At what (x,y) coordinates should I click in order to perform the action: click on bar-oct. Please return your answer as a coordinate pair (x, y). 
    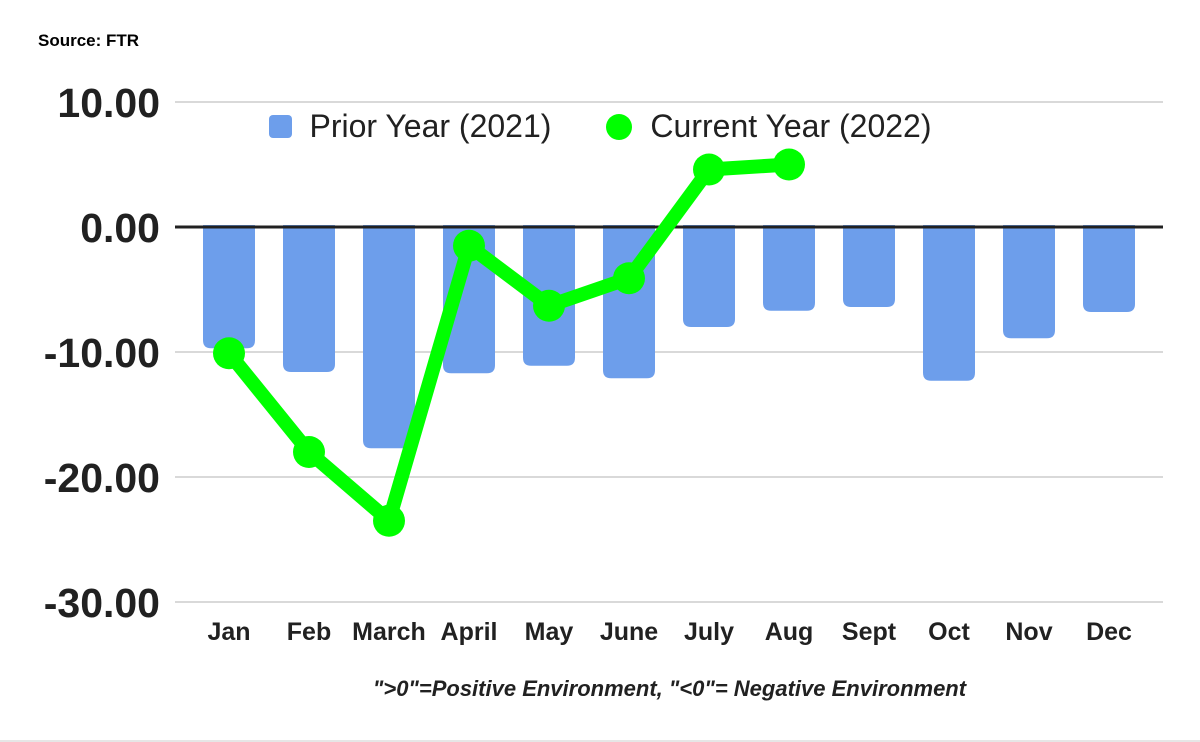
    Looking at the image, I should click on (949, 303).